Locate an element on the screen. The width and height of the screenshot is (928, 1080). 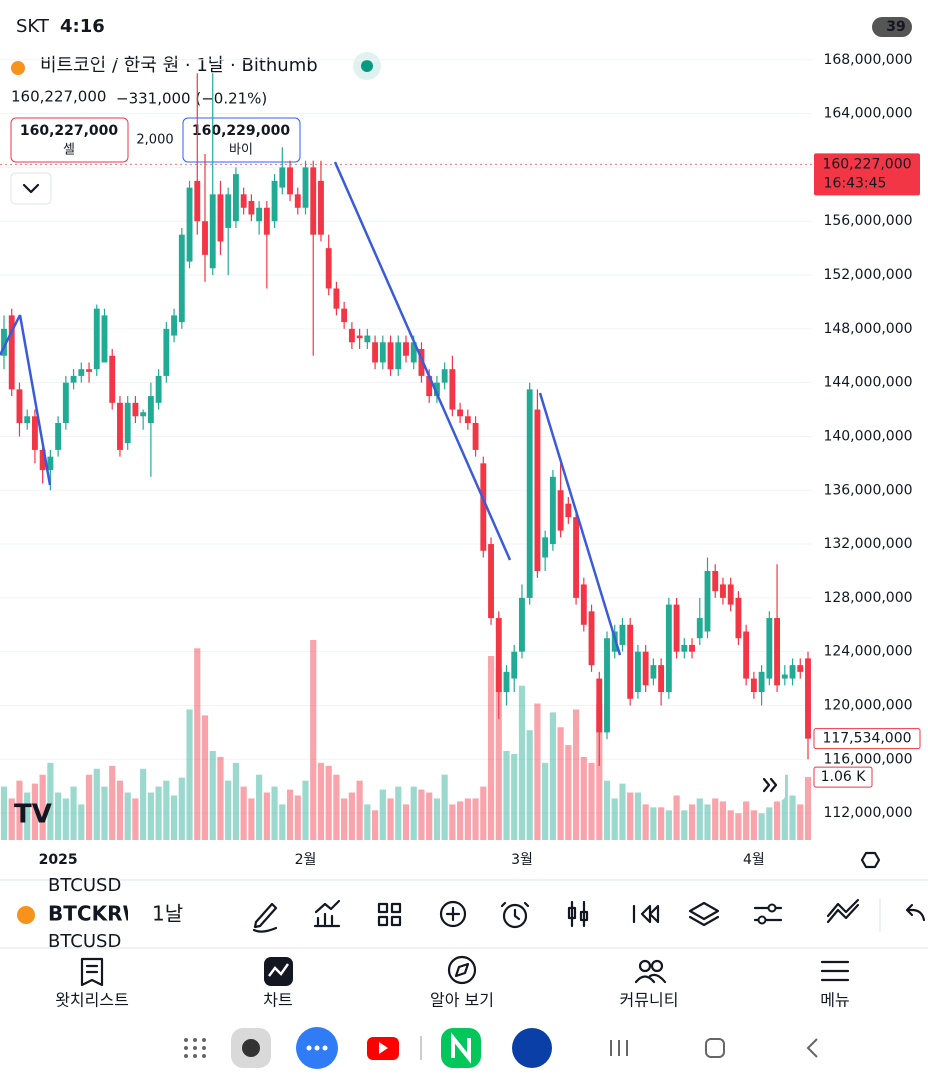
x-tick-label: 3월 is located at coordinates (522, 860).